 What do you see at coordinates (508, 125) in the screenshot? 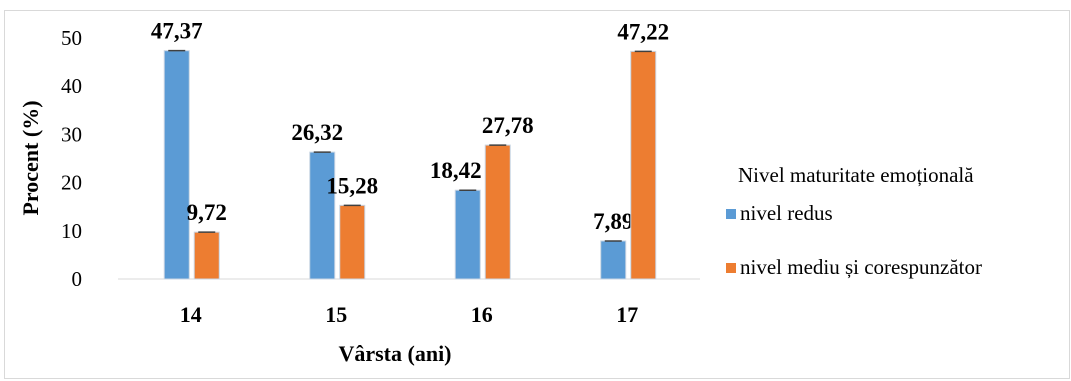
I see `data-label: 27,78` at bounding box center [508, 125].